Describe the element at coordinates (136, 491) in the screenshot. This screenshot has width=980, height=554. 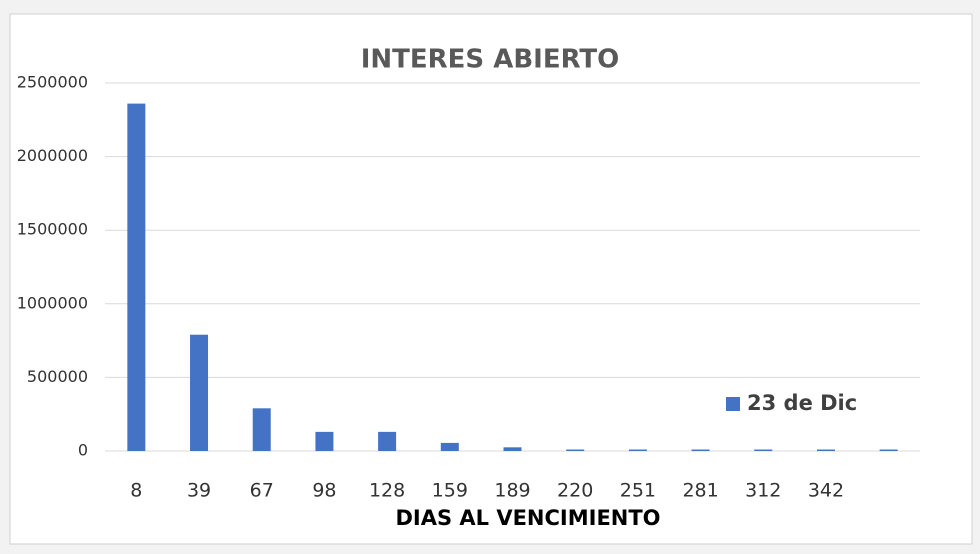
I see `x-tick-label: 8` at that location.